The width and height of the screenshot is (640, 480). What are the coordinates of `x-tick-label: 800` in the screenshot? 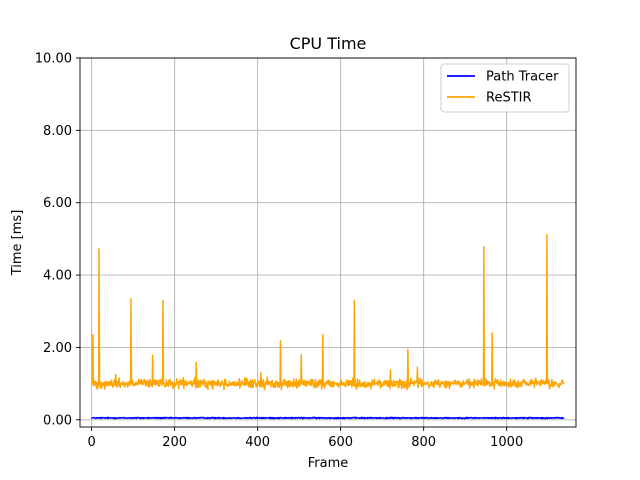 It's located at (423, 442).